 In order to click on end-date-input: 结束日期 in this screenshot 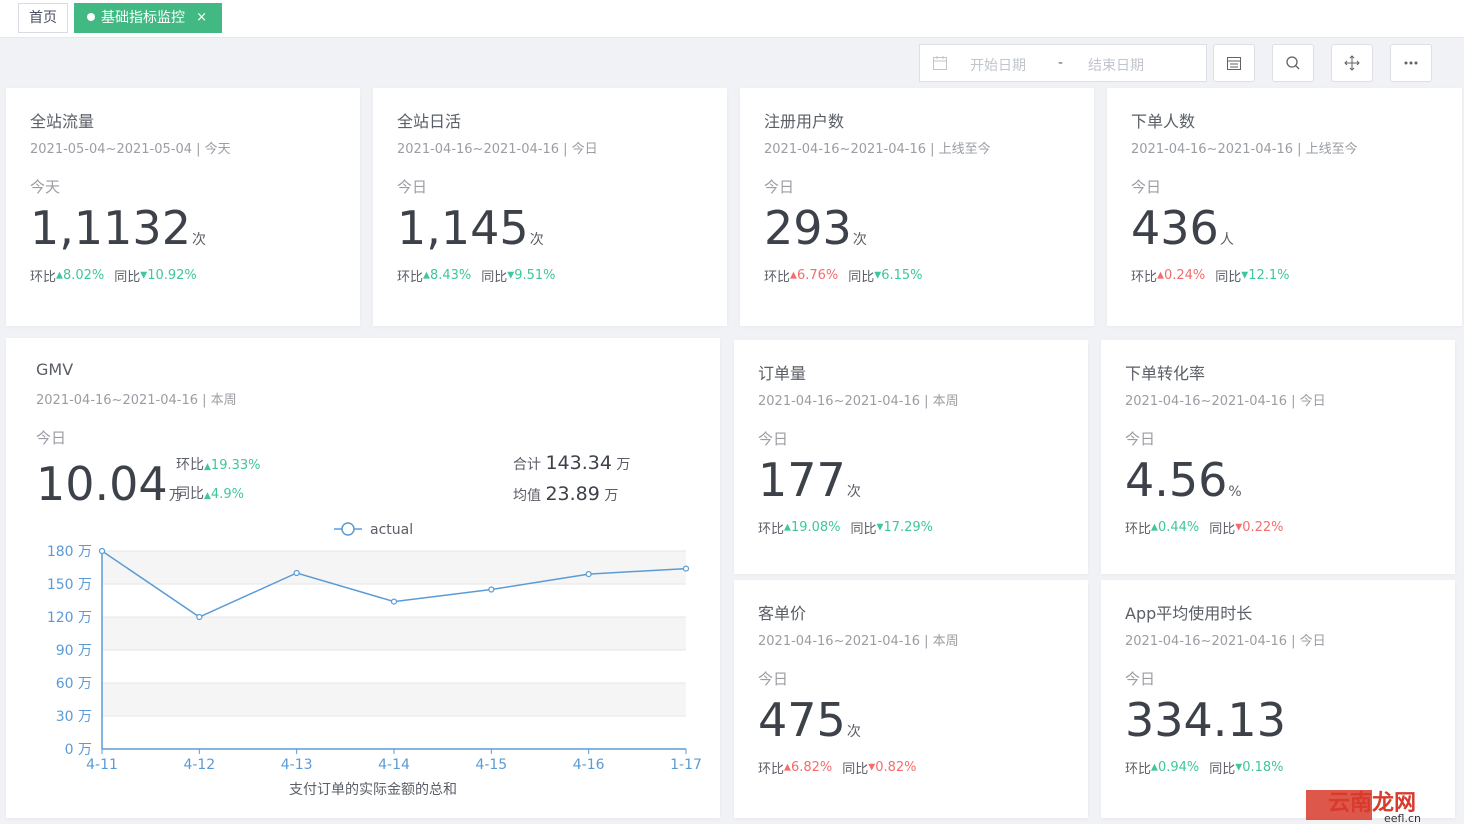, I will do `click(1116, 66)`.